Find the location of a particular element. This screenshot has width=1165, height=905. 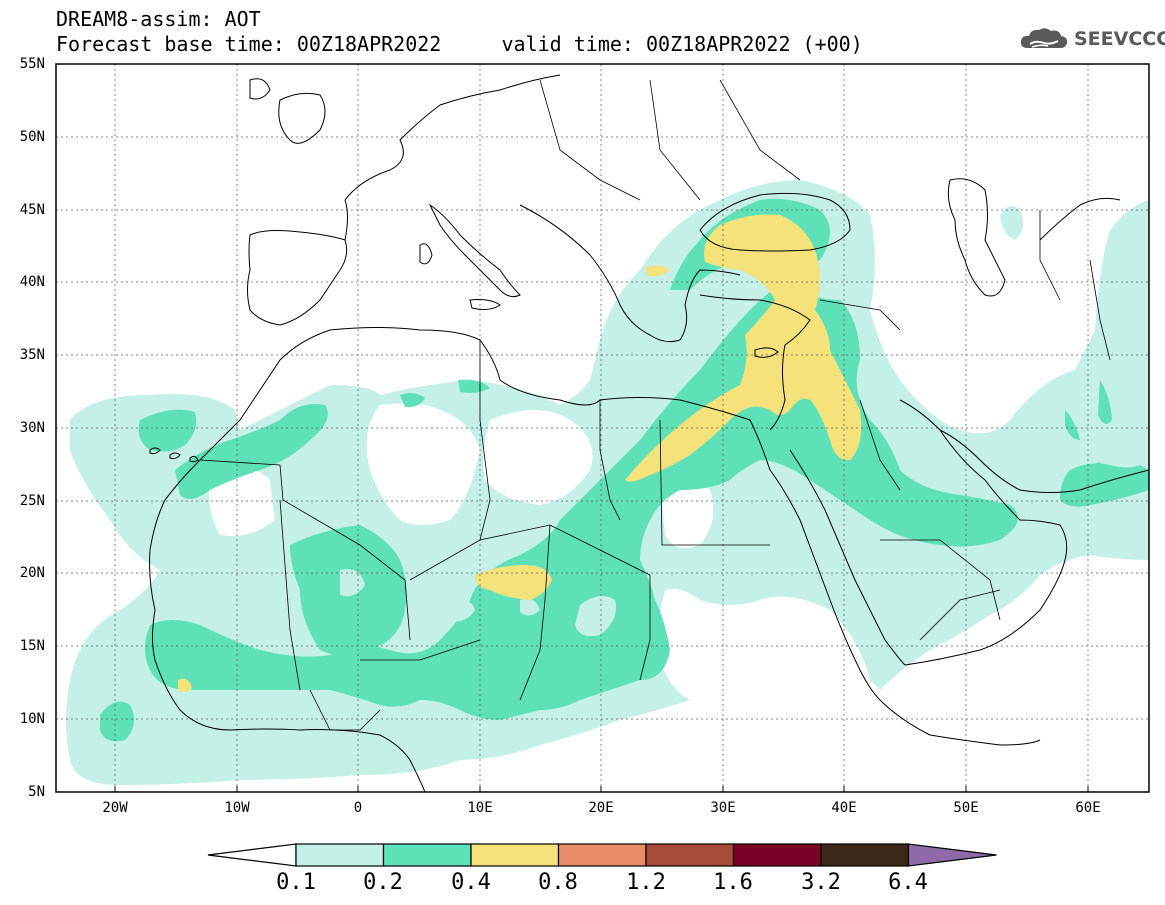

lon-label: 60E is located at coordinates (1088, 808).